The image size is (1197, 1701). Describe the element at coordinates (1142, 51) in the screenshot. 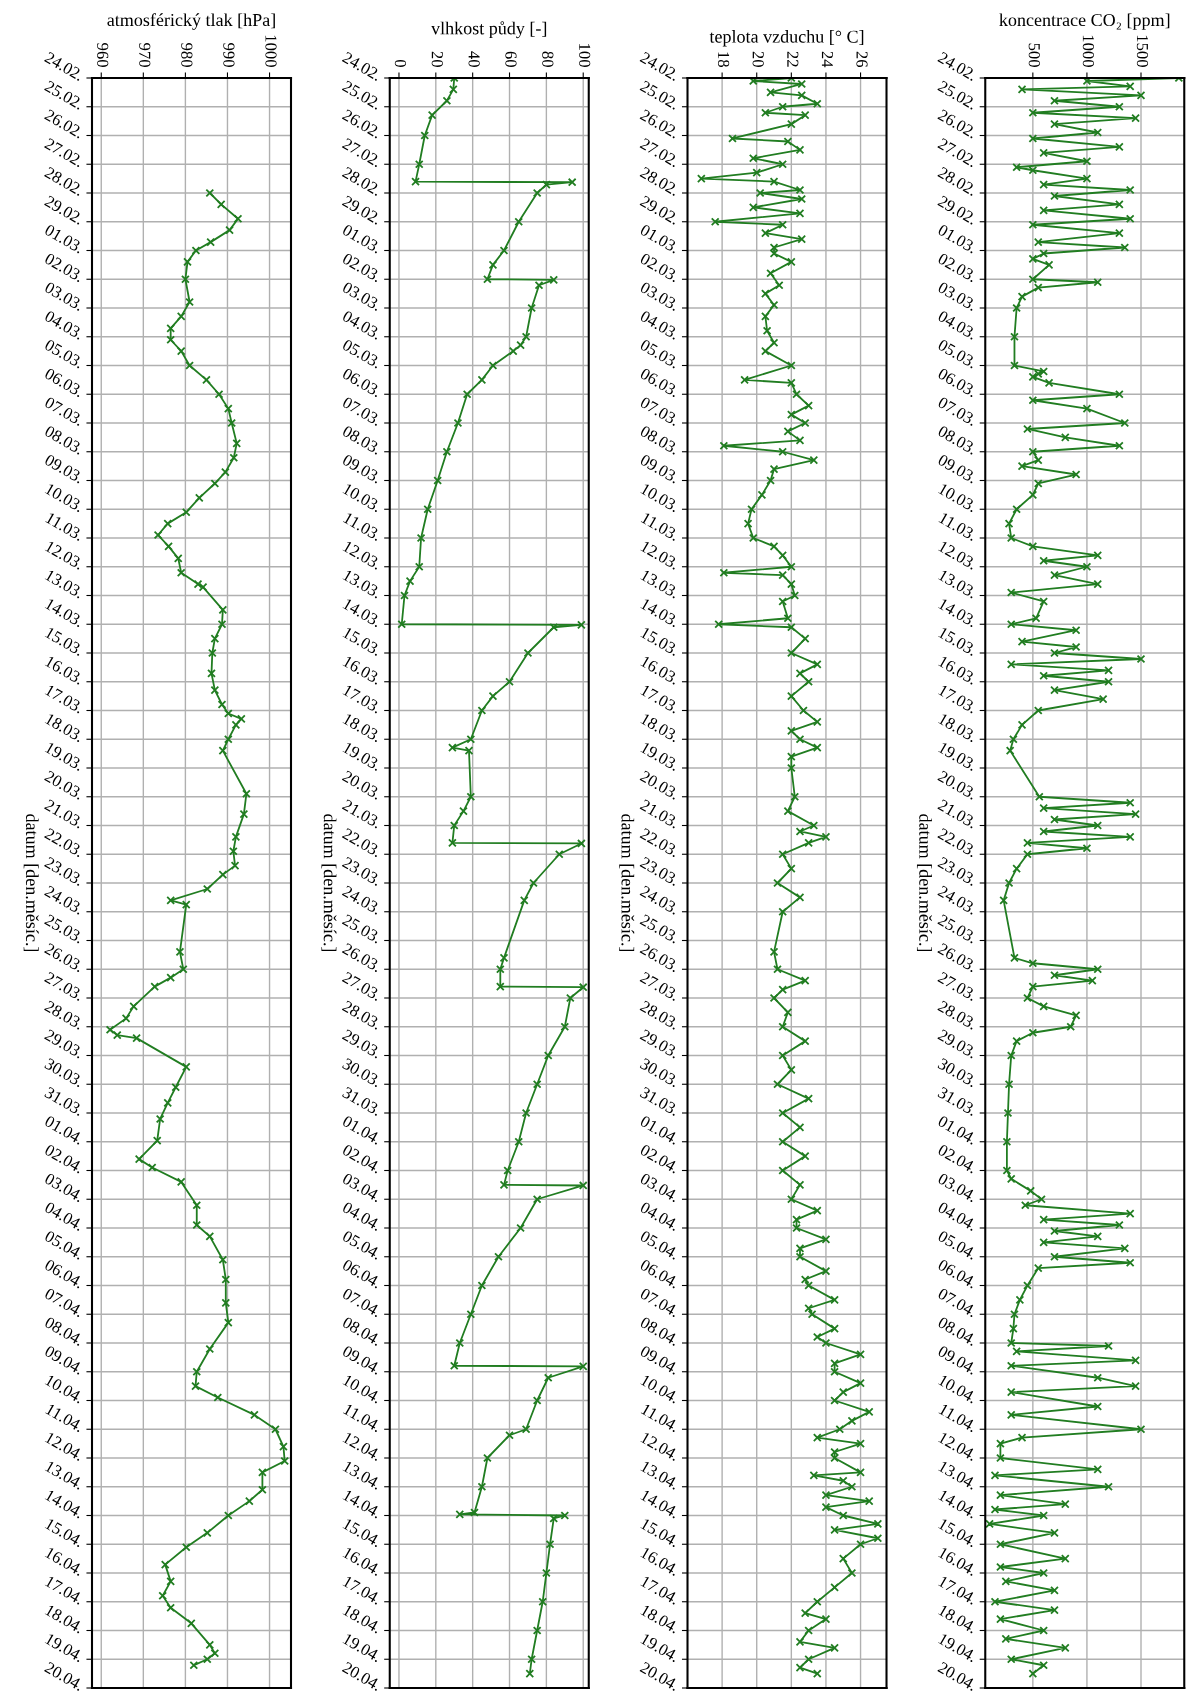

I see `x-tick-label: 1500` at that location.